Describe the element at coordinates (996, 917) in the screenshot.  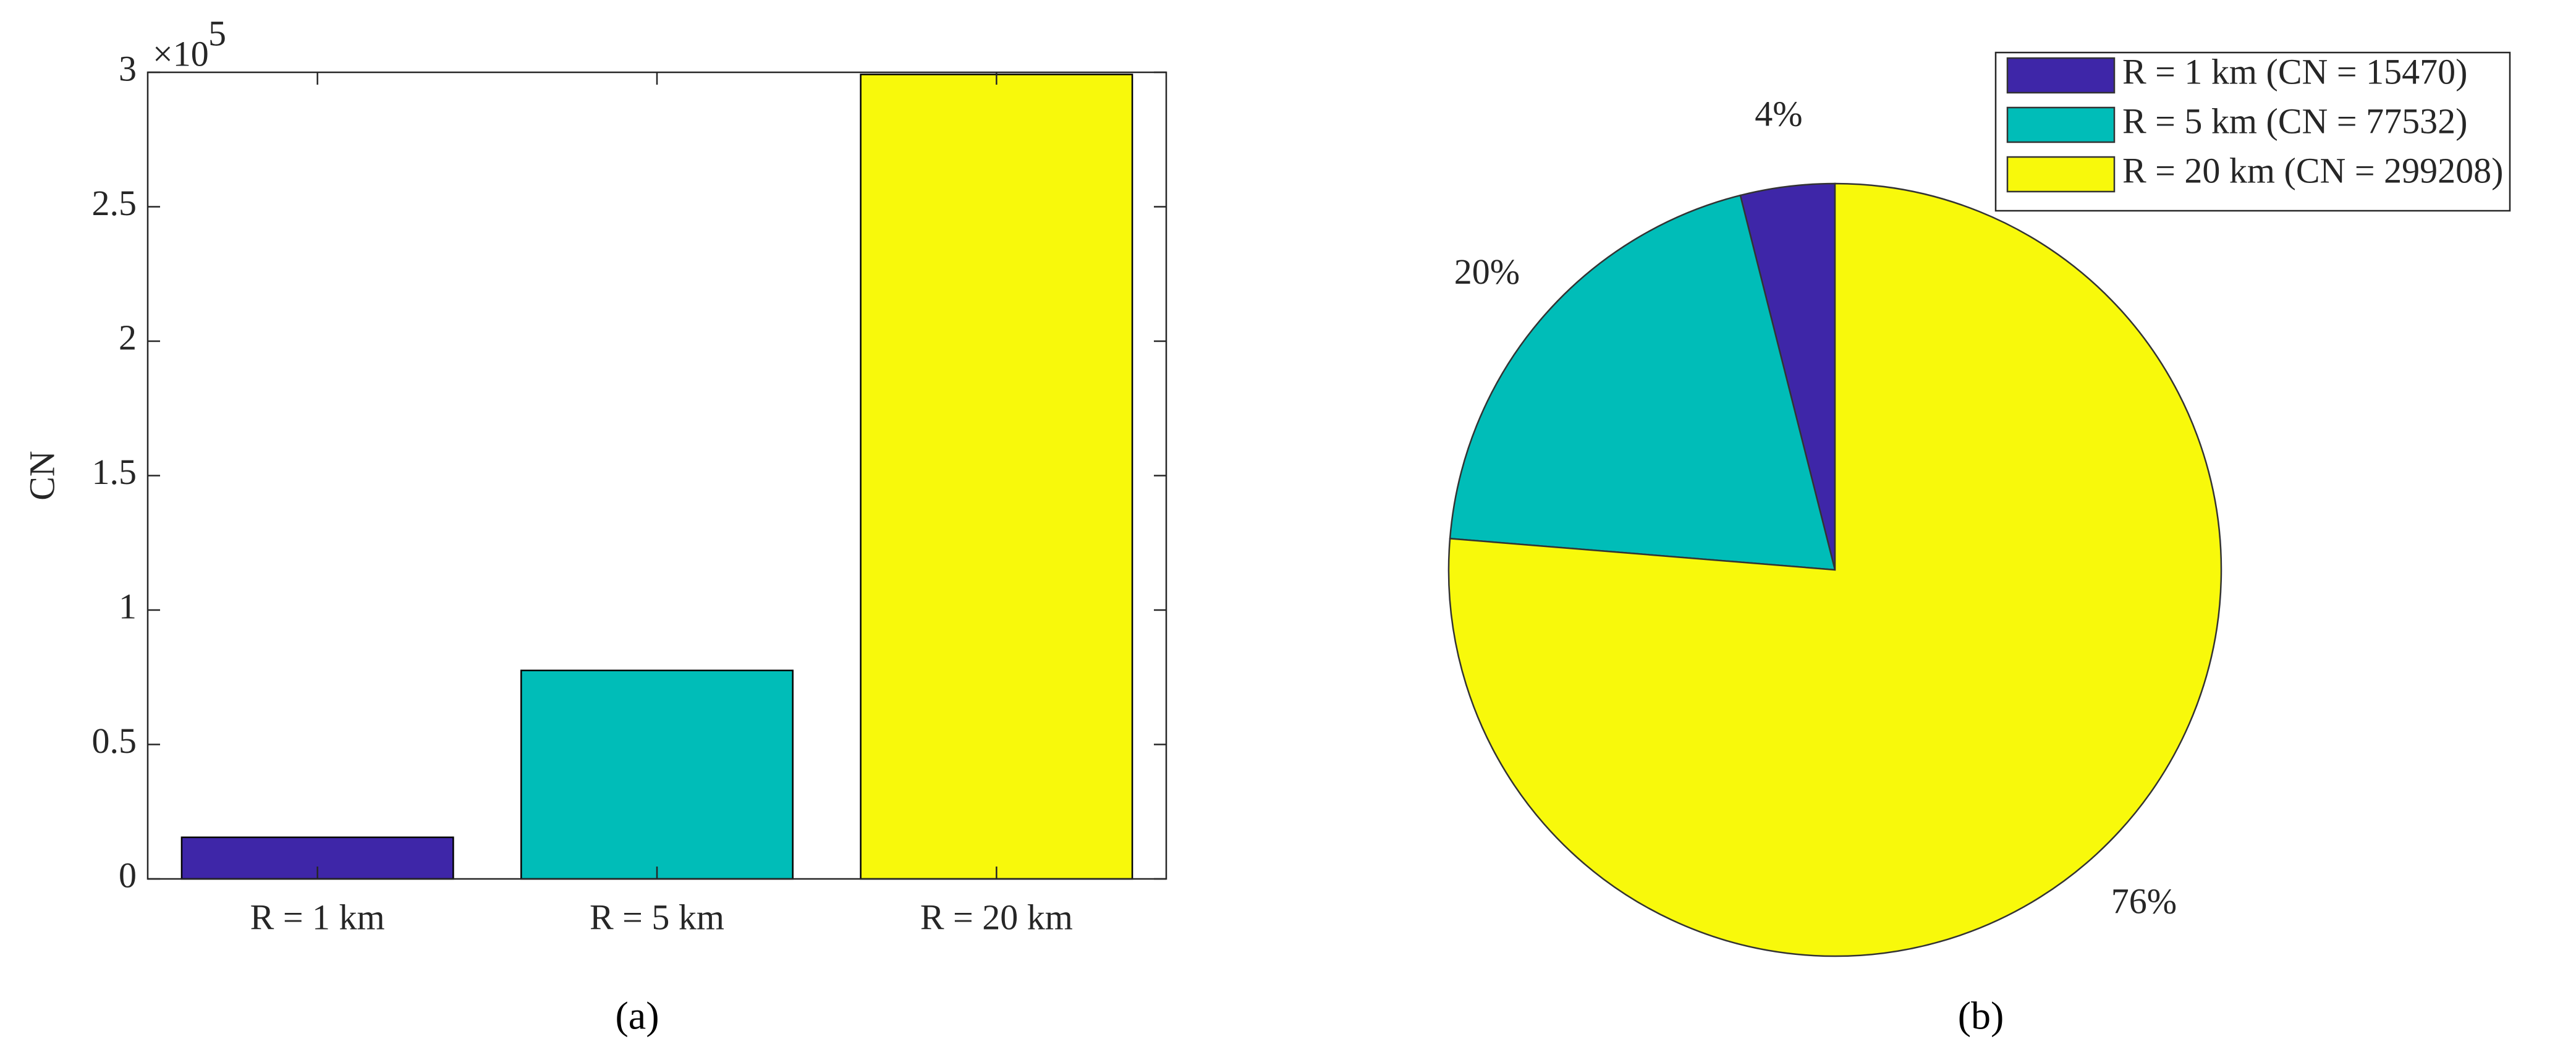
I see `x-tick-label: R = 20 km` at that location.